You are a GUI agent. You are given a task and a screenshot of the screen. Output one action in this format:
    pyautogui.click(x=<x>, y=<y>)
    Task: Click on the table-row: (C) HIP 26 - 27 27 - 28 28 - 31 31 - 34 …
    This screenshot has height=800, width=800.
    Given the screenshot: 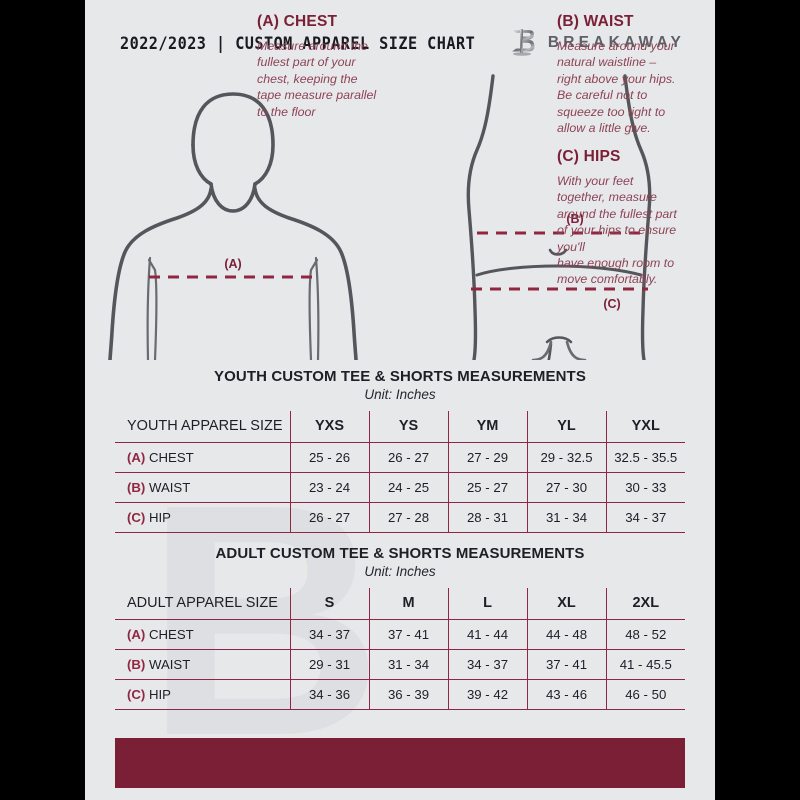 What is the action you would take?
    pyautogui.click(x=400, y=517)
    